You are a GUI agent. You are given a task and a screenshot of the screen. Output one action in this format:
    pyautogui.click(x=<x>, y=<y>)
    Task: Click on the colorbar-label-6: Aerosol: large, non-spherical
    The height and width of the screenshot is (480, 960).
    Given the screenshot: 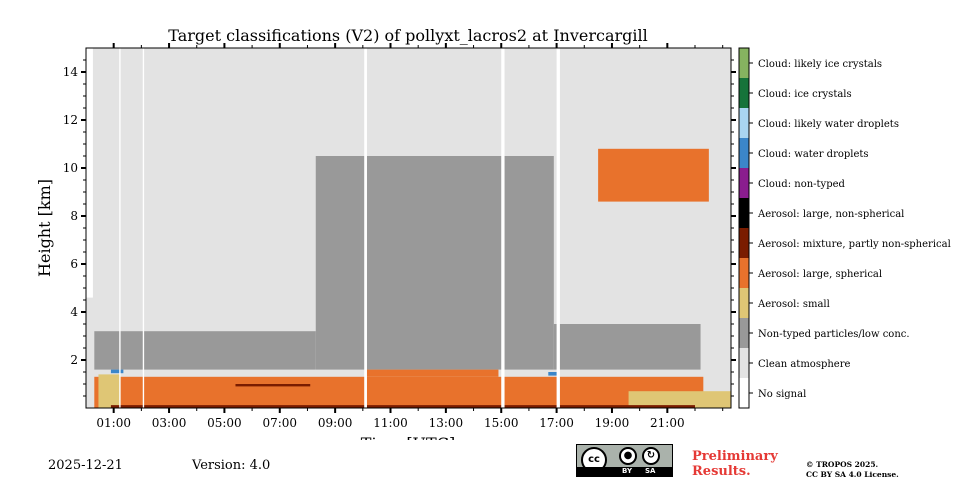 What is the action you would take?
    pyautogui.click(x=830, y=214)
    